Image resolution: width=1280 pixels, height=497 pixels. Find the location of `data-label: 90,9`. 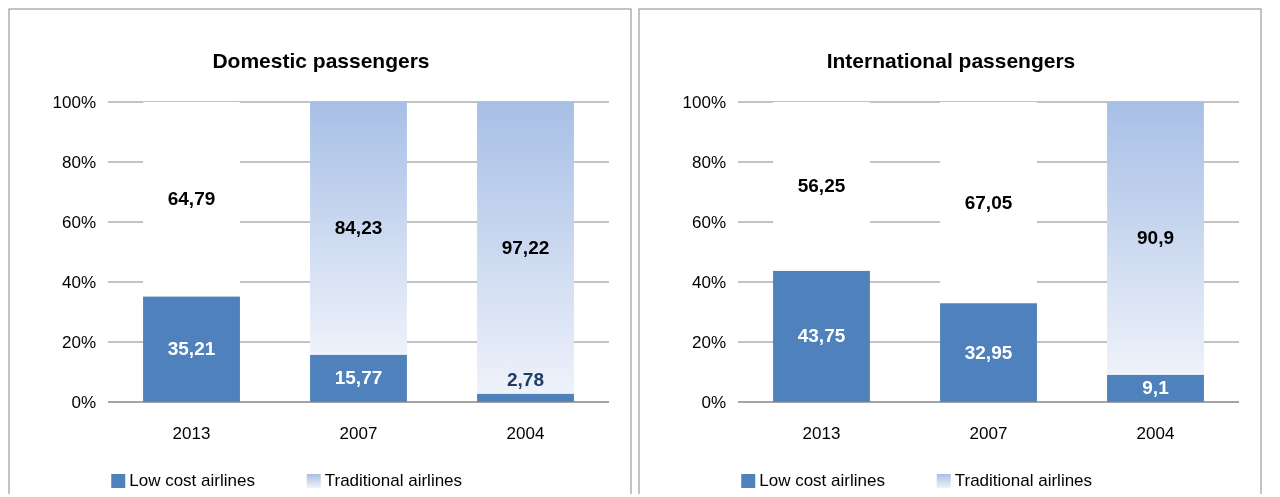

data-label: 90,9 is located at coordinates (1155, 238).